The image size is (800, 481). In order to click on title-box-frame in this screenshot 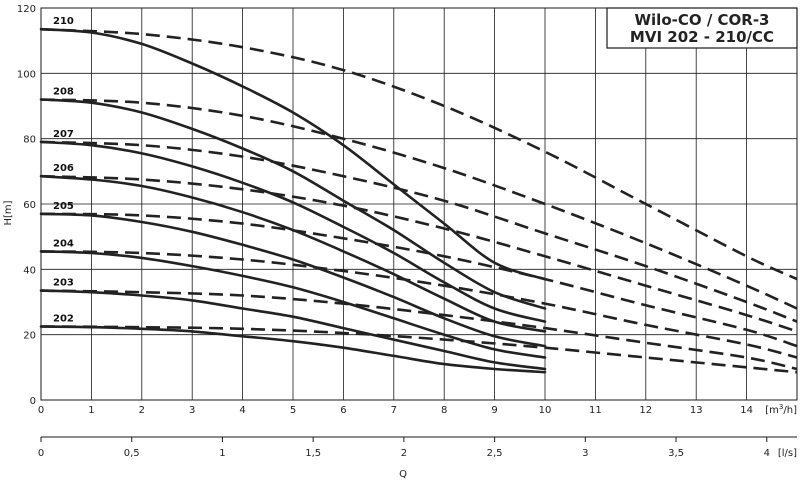, I will do `click(702, 28)`.